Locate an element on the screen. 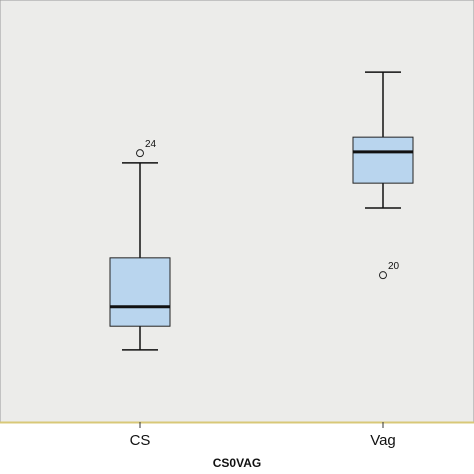 The width and height of the screenshot is (474, 474). x-tick-label: Vag is located at coordinates (383, 440).